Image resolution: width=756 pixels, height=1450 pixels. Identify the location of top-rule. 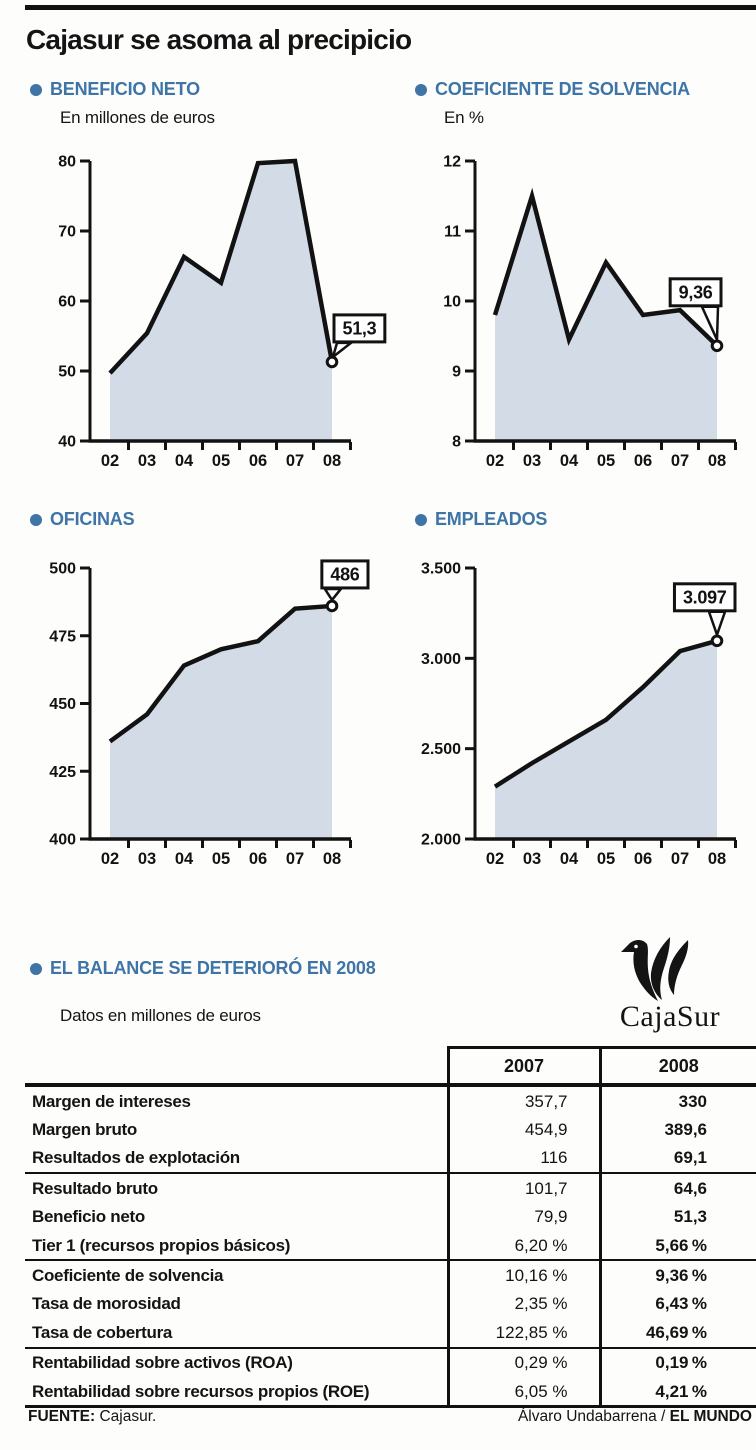
(390, 7).